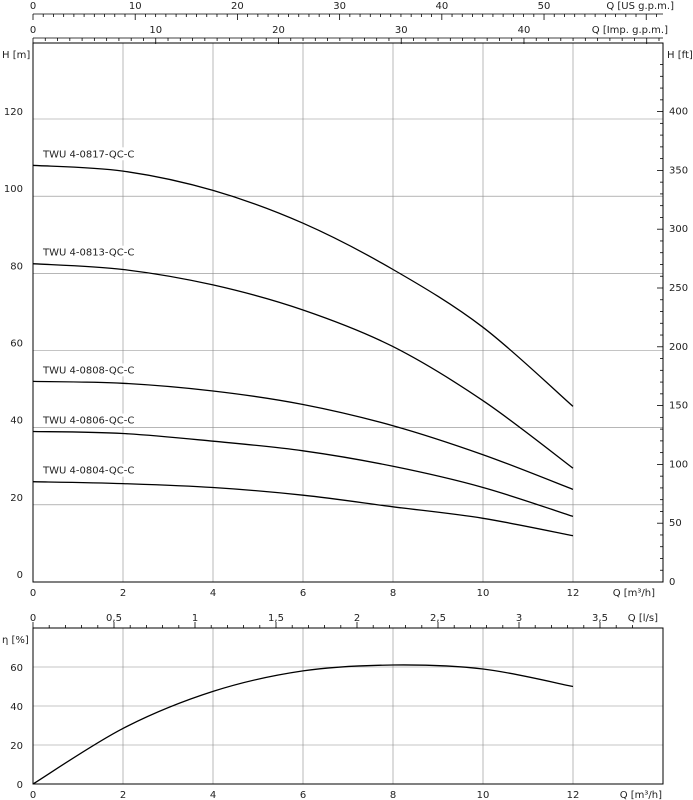 This screenshot has width=693, height=800. What do you see at coordinates (680, 55) in the screenshot?
I see `h-ft-axis-label: H [ft]` at bounding box center [680, 55].